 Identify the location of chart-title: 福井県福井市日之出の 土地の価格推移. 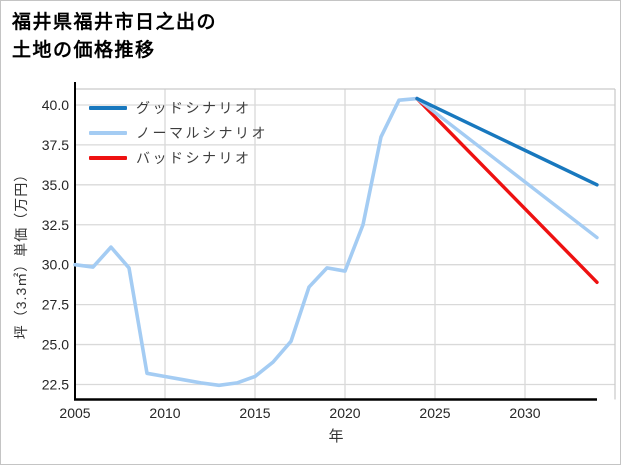
(114, 36).